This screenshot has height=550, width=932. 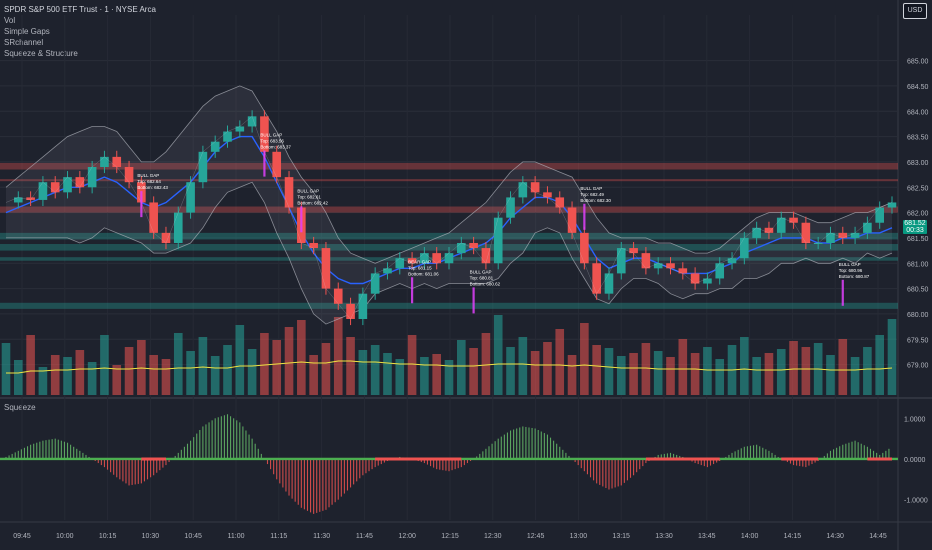 What do you see at coordinates (278, 536) in the screenshot?
I see `time-tick-label: 11:15` at bounding box center [278, 536].